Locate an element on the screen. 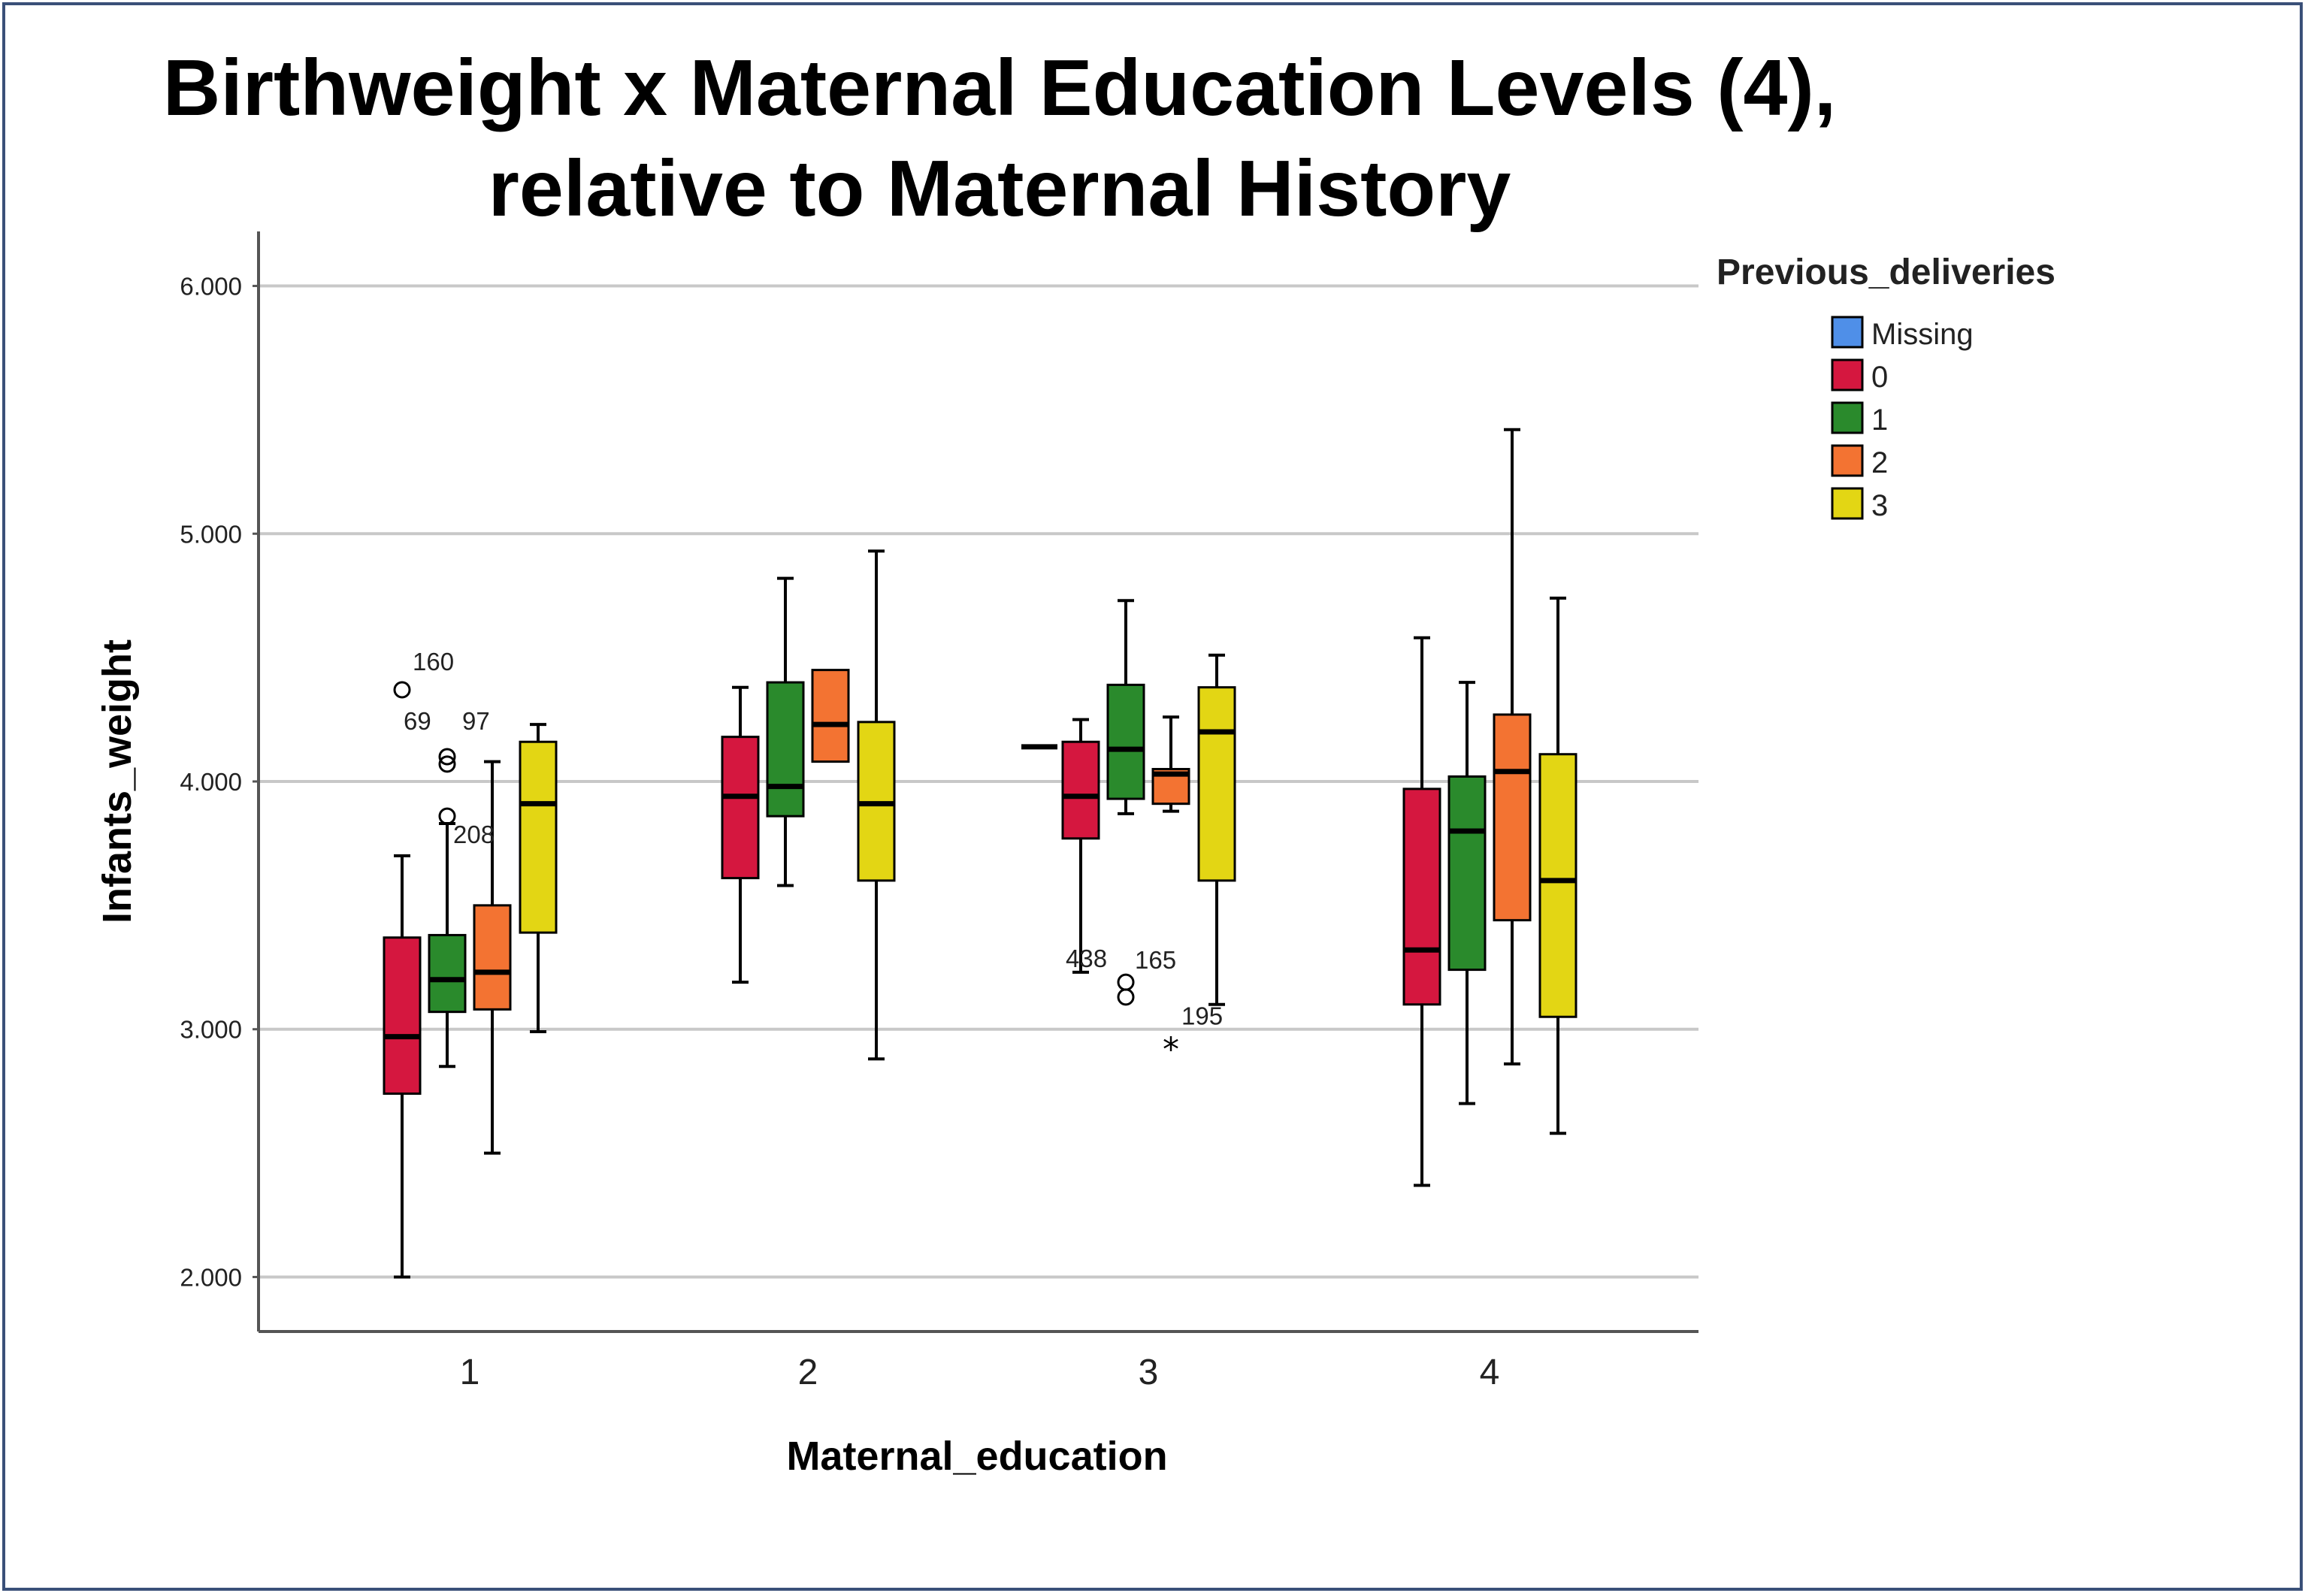  box-cat2-group0 is located at coordinates (740, 834).